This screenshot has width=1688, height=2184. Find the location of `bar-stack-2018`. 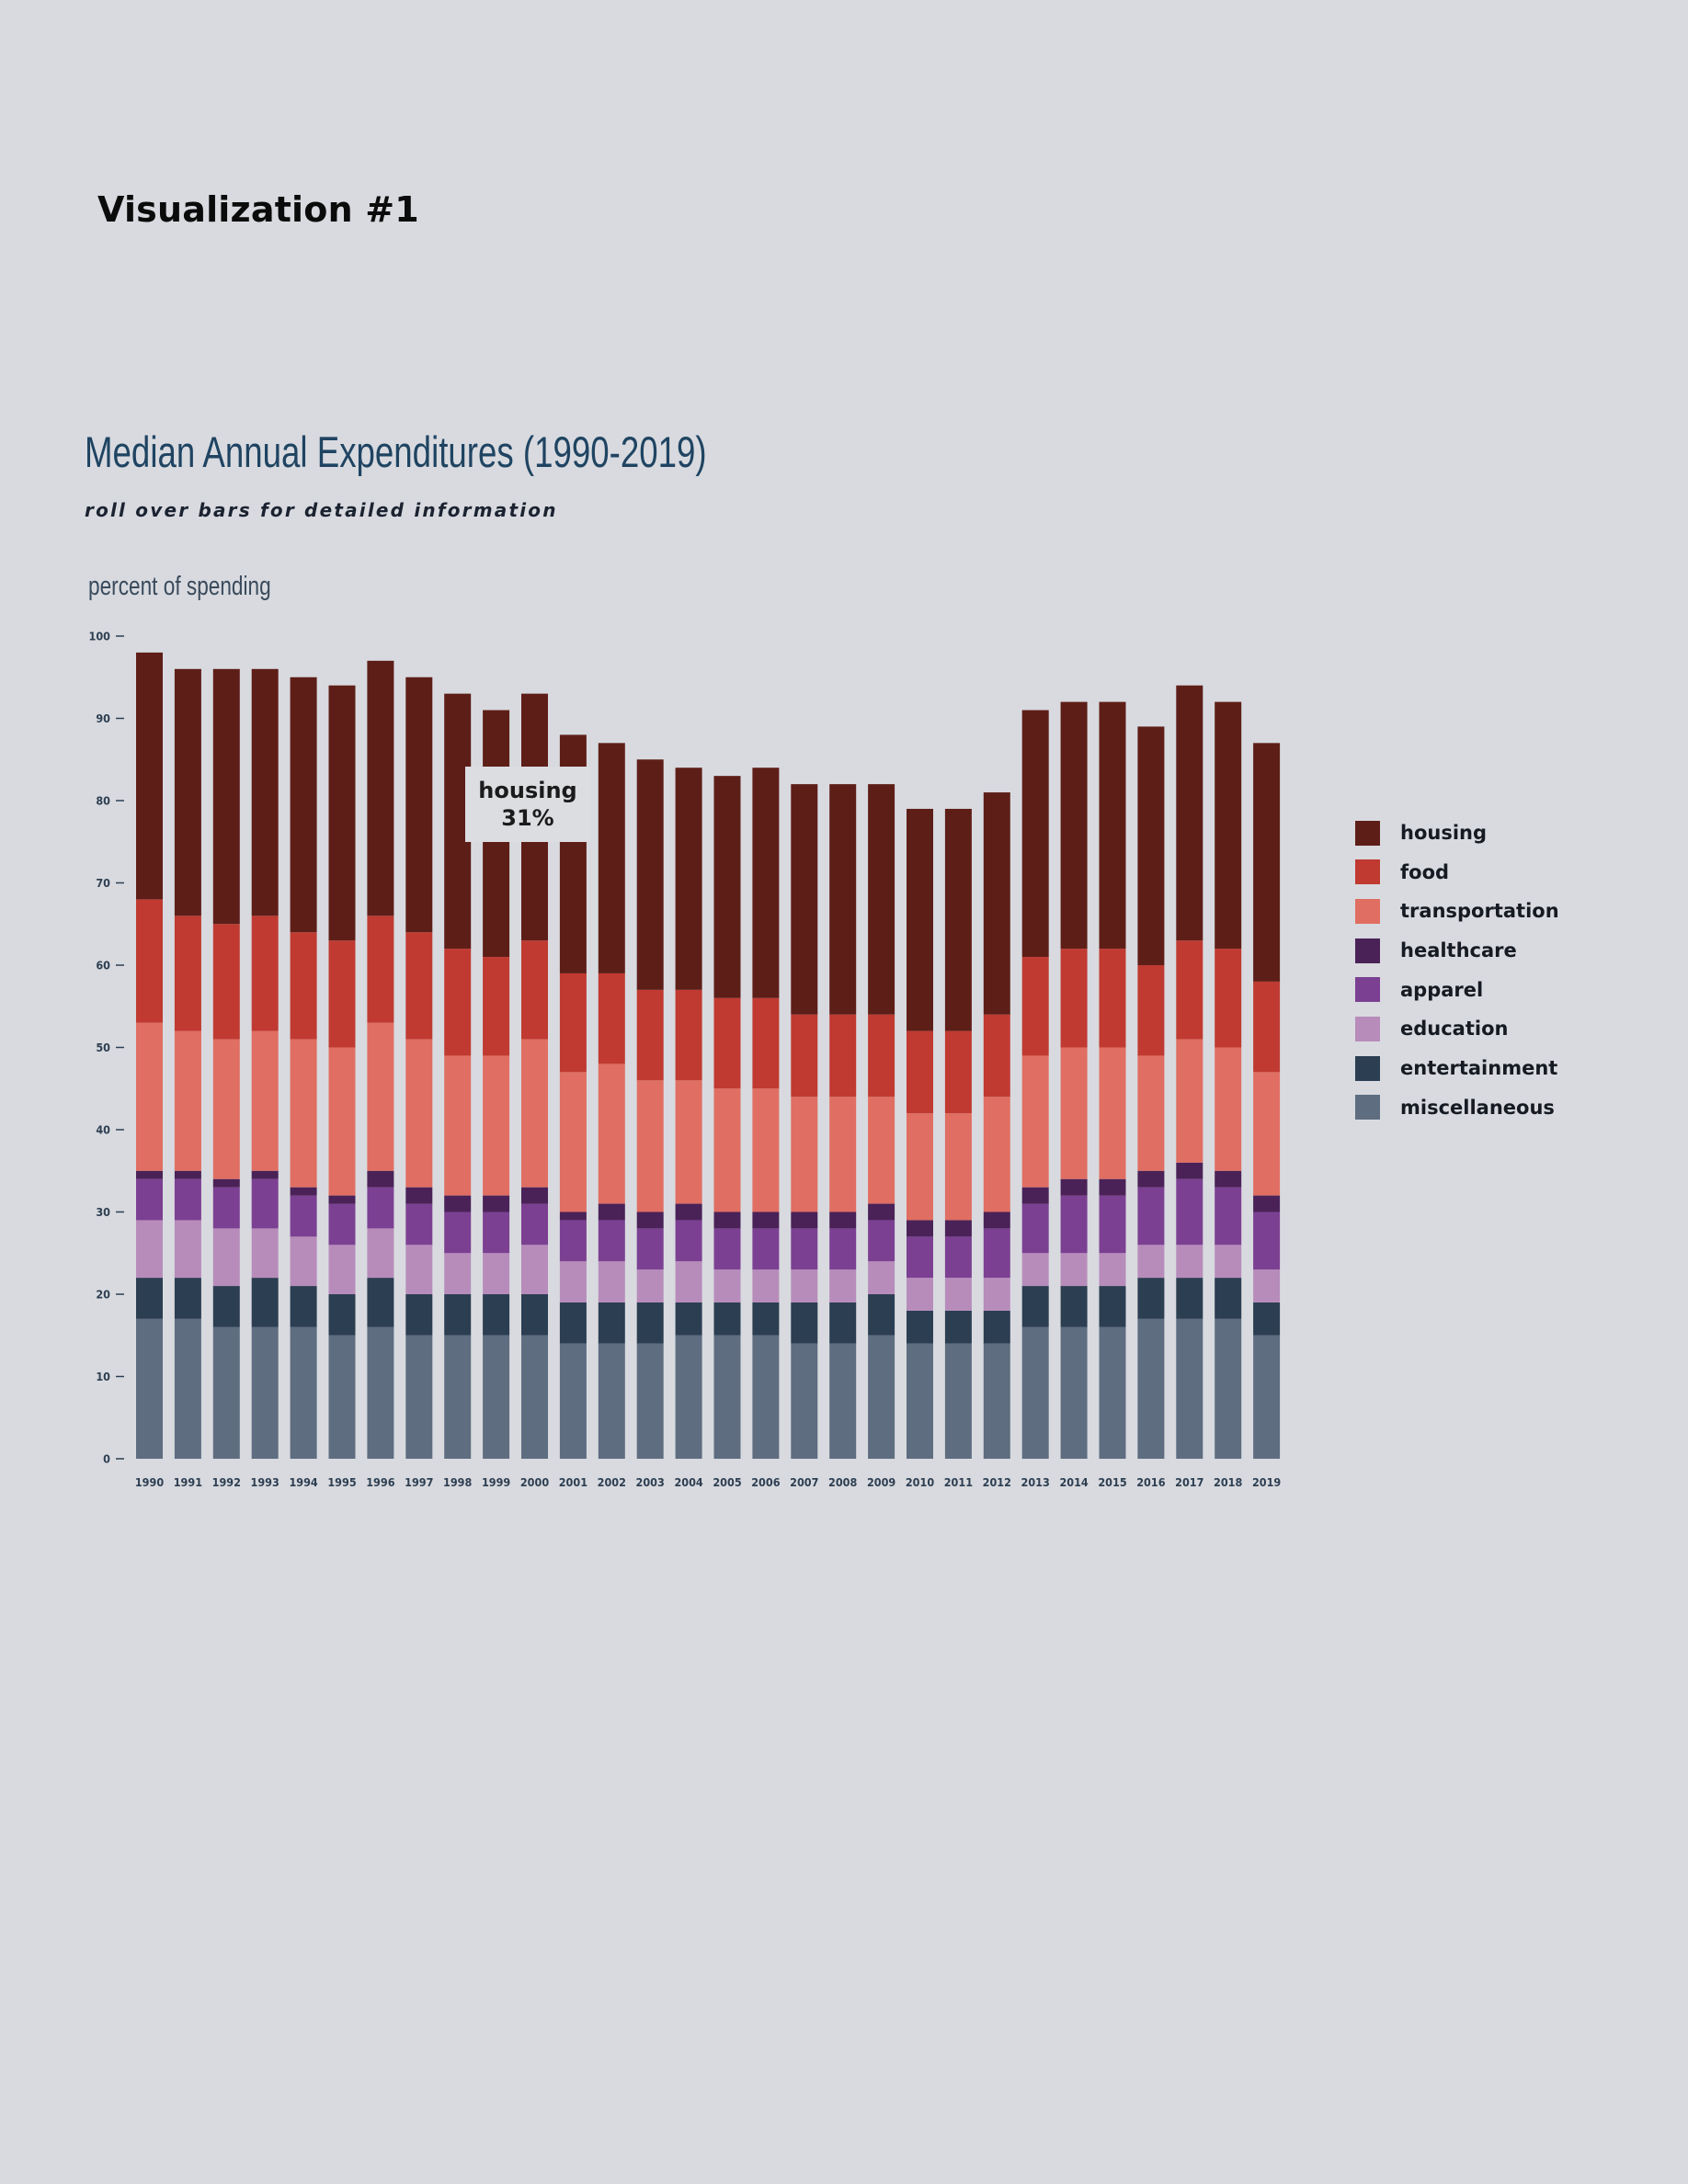

bar-stack-2018 is located at coordinates (1228, 1080).